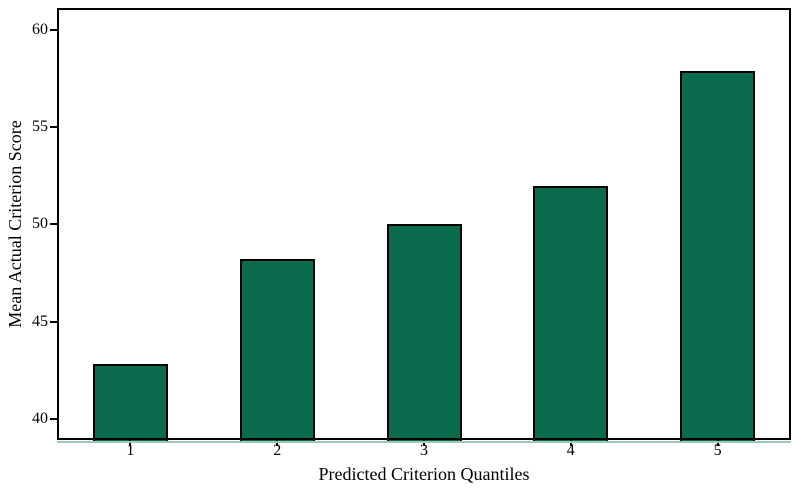 Image resolution: width=800 pixels, height=492 pixels. Describe the element at coordinates (717, 450) in the screenshot. I see `x-tick-label: 5` at that location.